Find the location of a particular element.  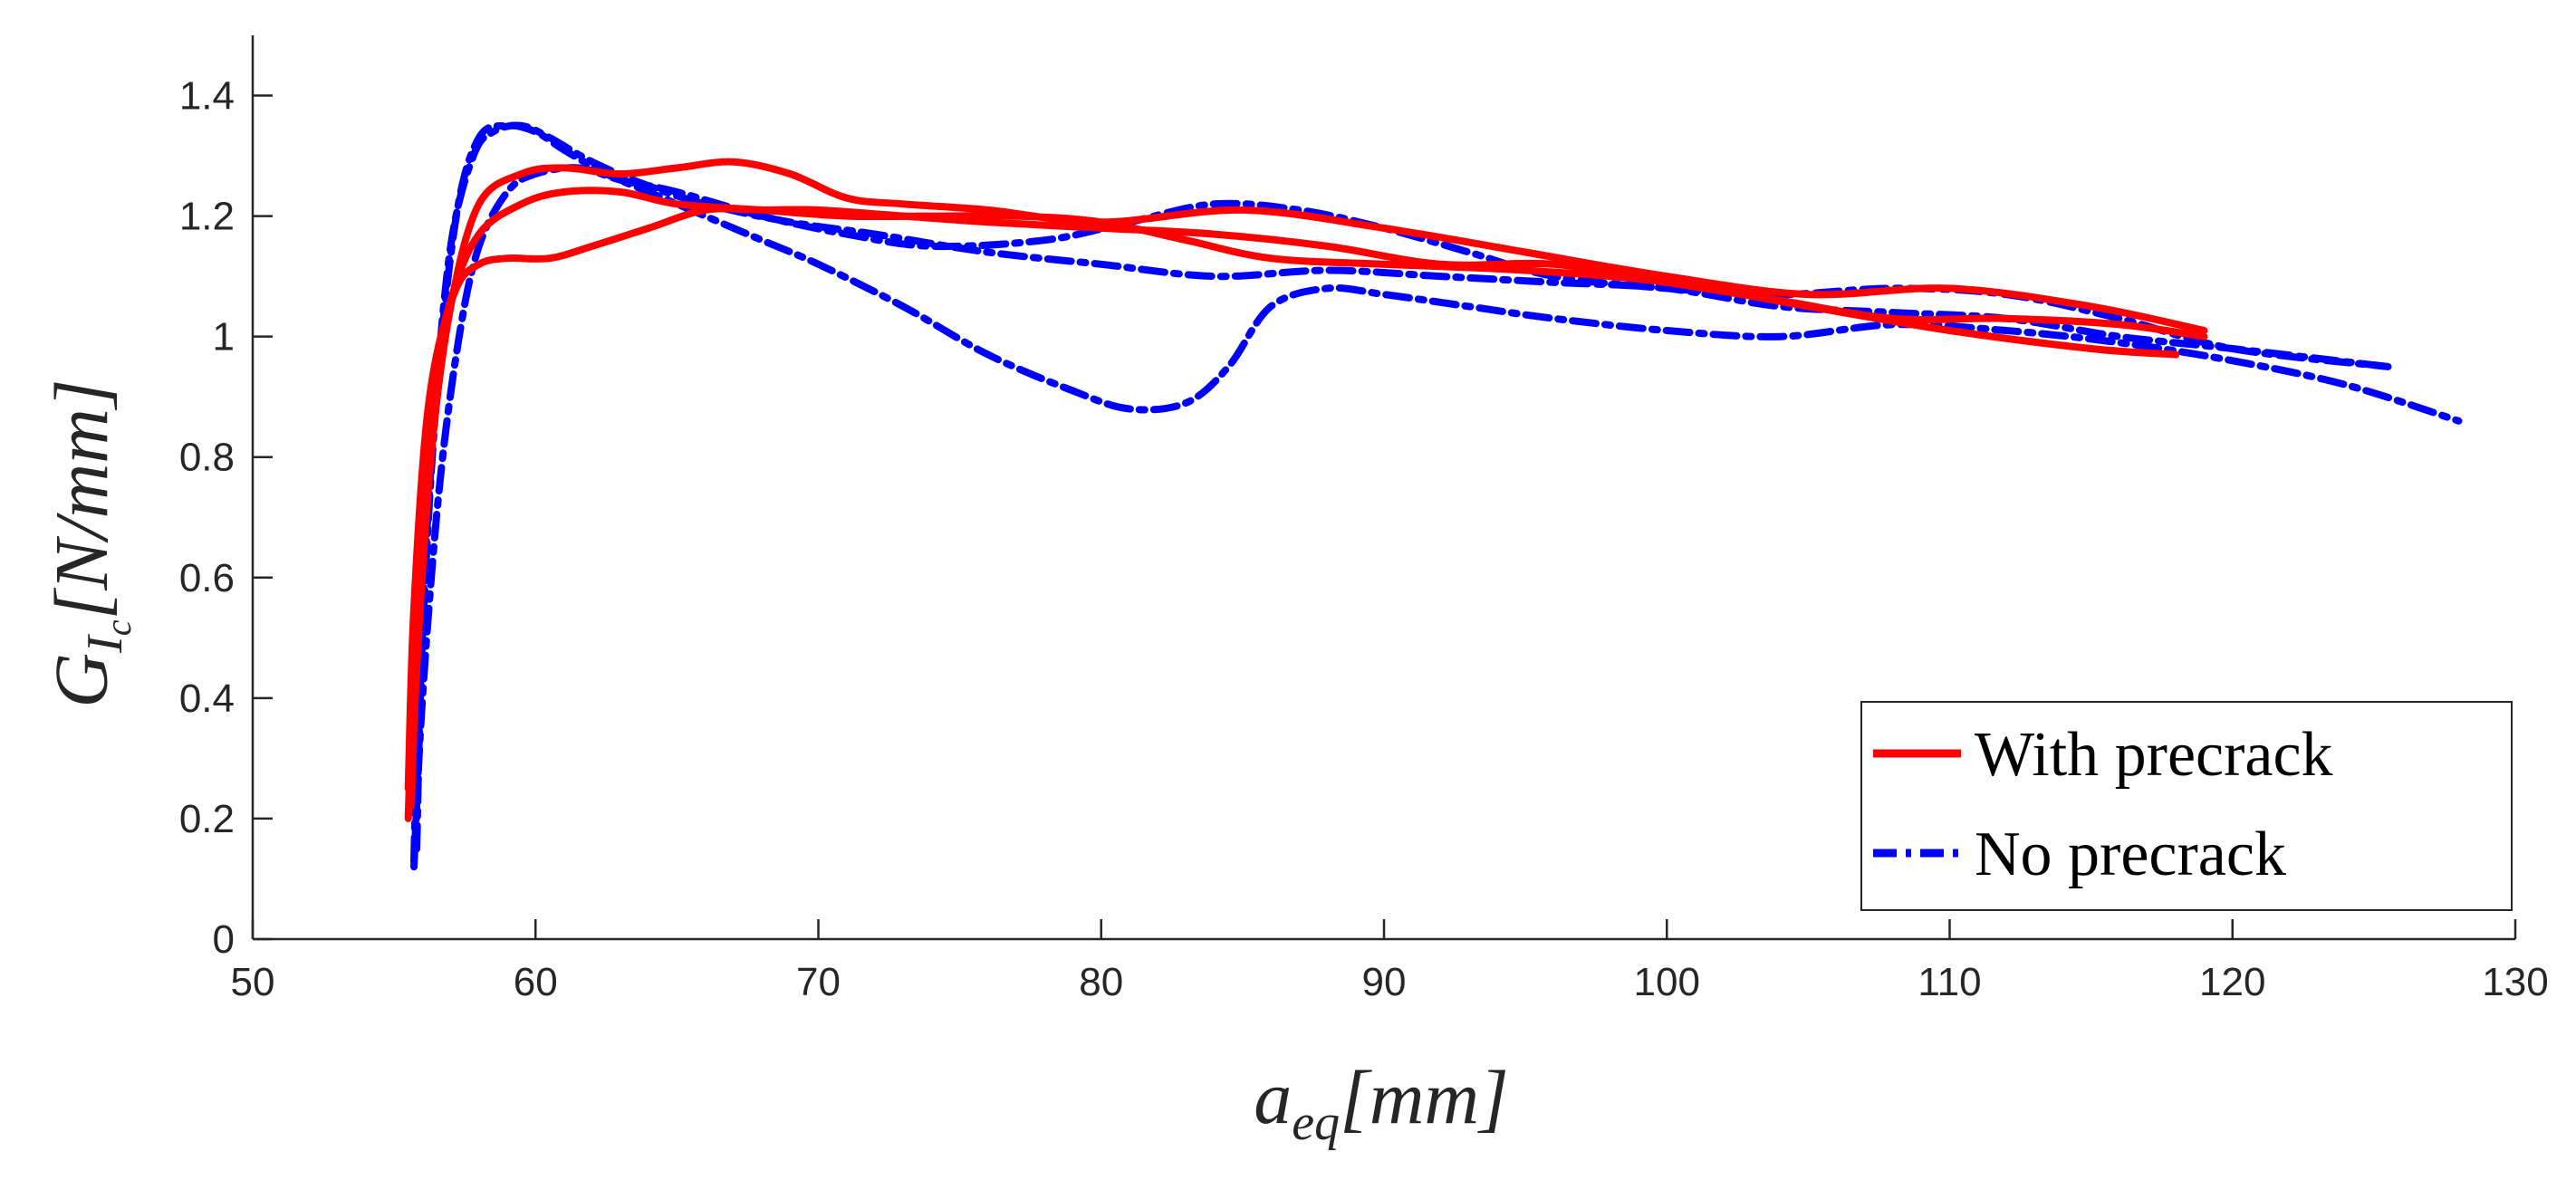

y-tick-label: 0.2 is located at coordinates (207, 819).